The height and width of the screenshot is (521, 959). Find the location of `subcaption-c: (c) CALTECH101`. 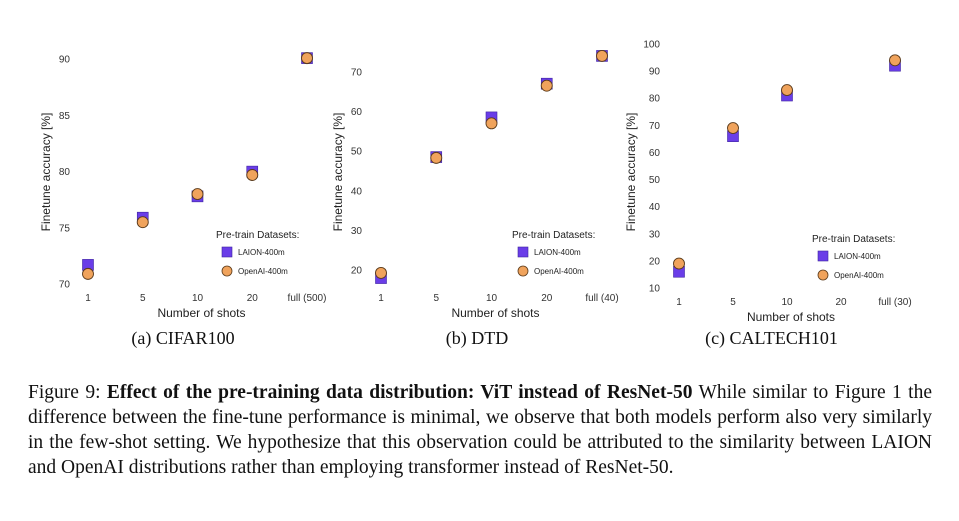

subcaption-c: (c) CALTECH101 is located at coordinates (771, 338).